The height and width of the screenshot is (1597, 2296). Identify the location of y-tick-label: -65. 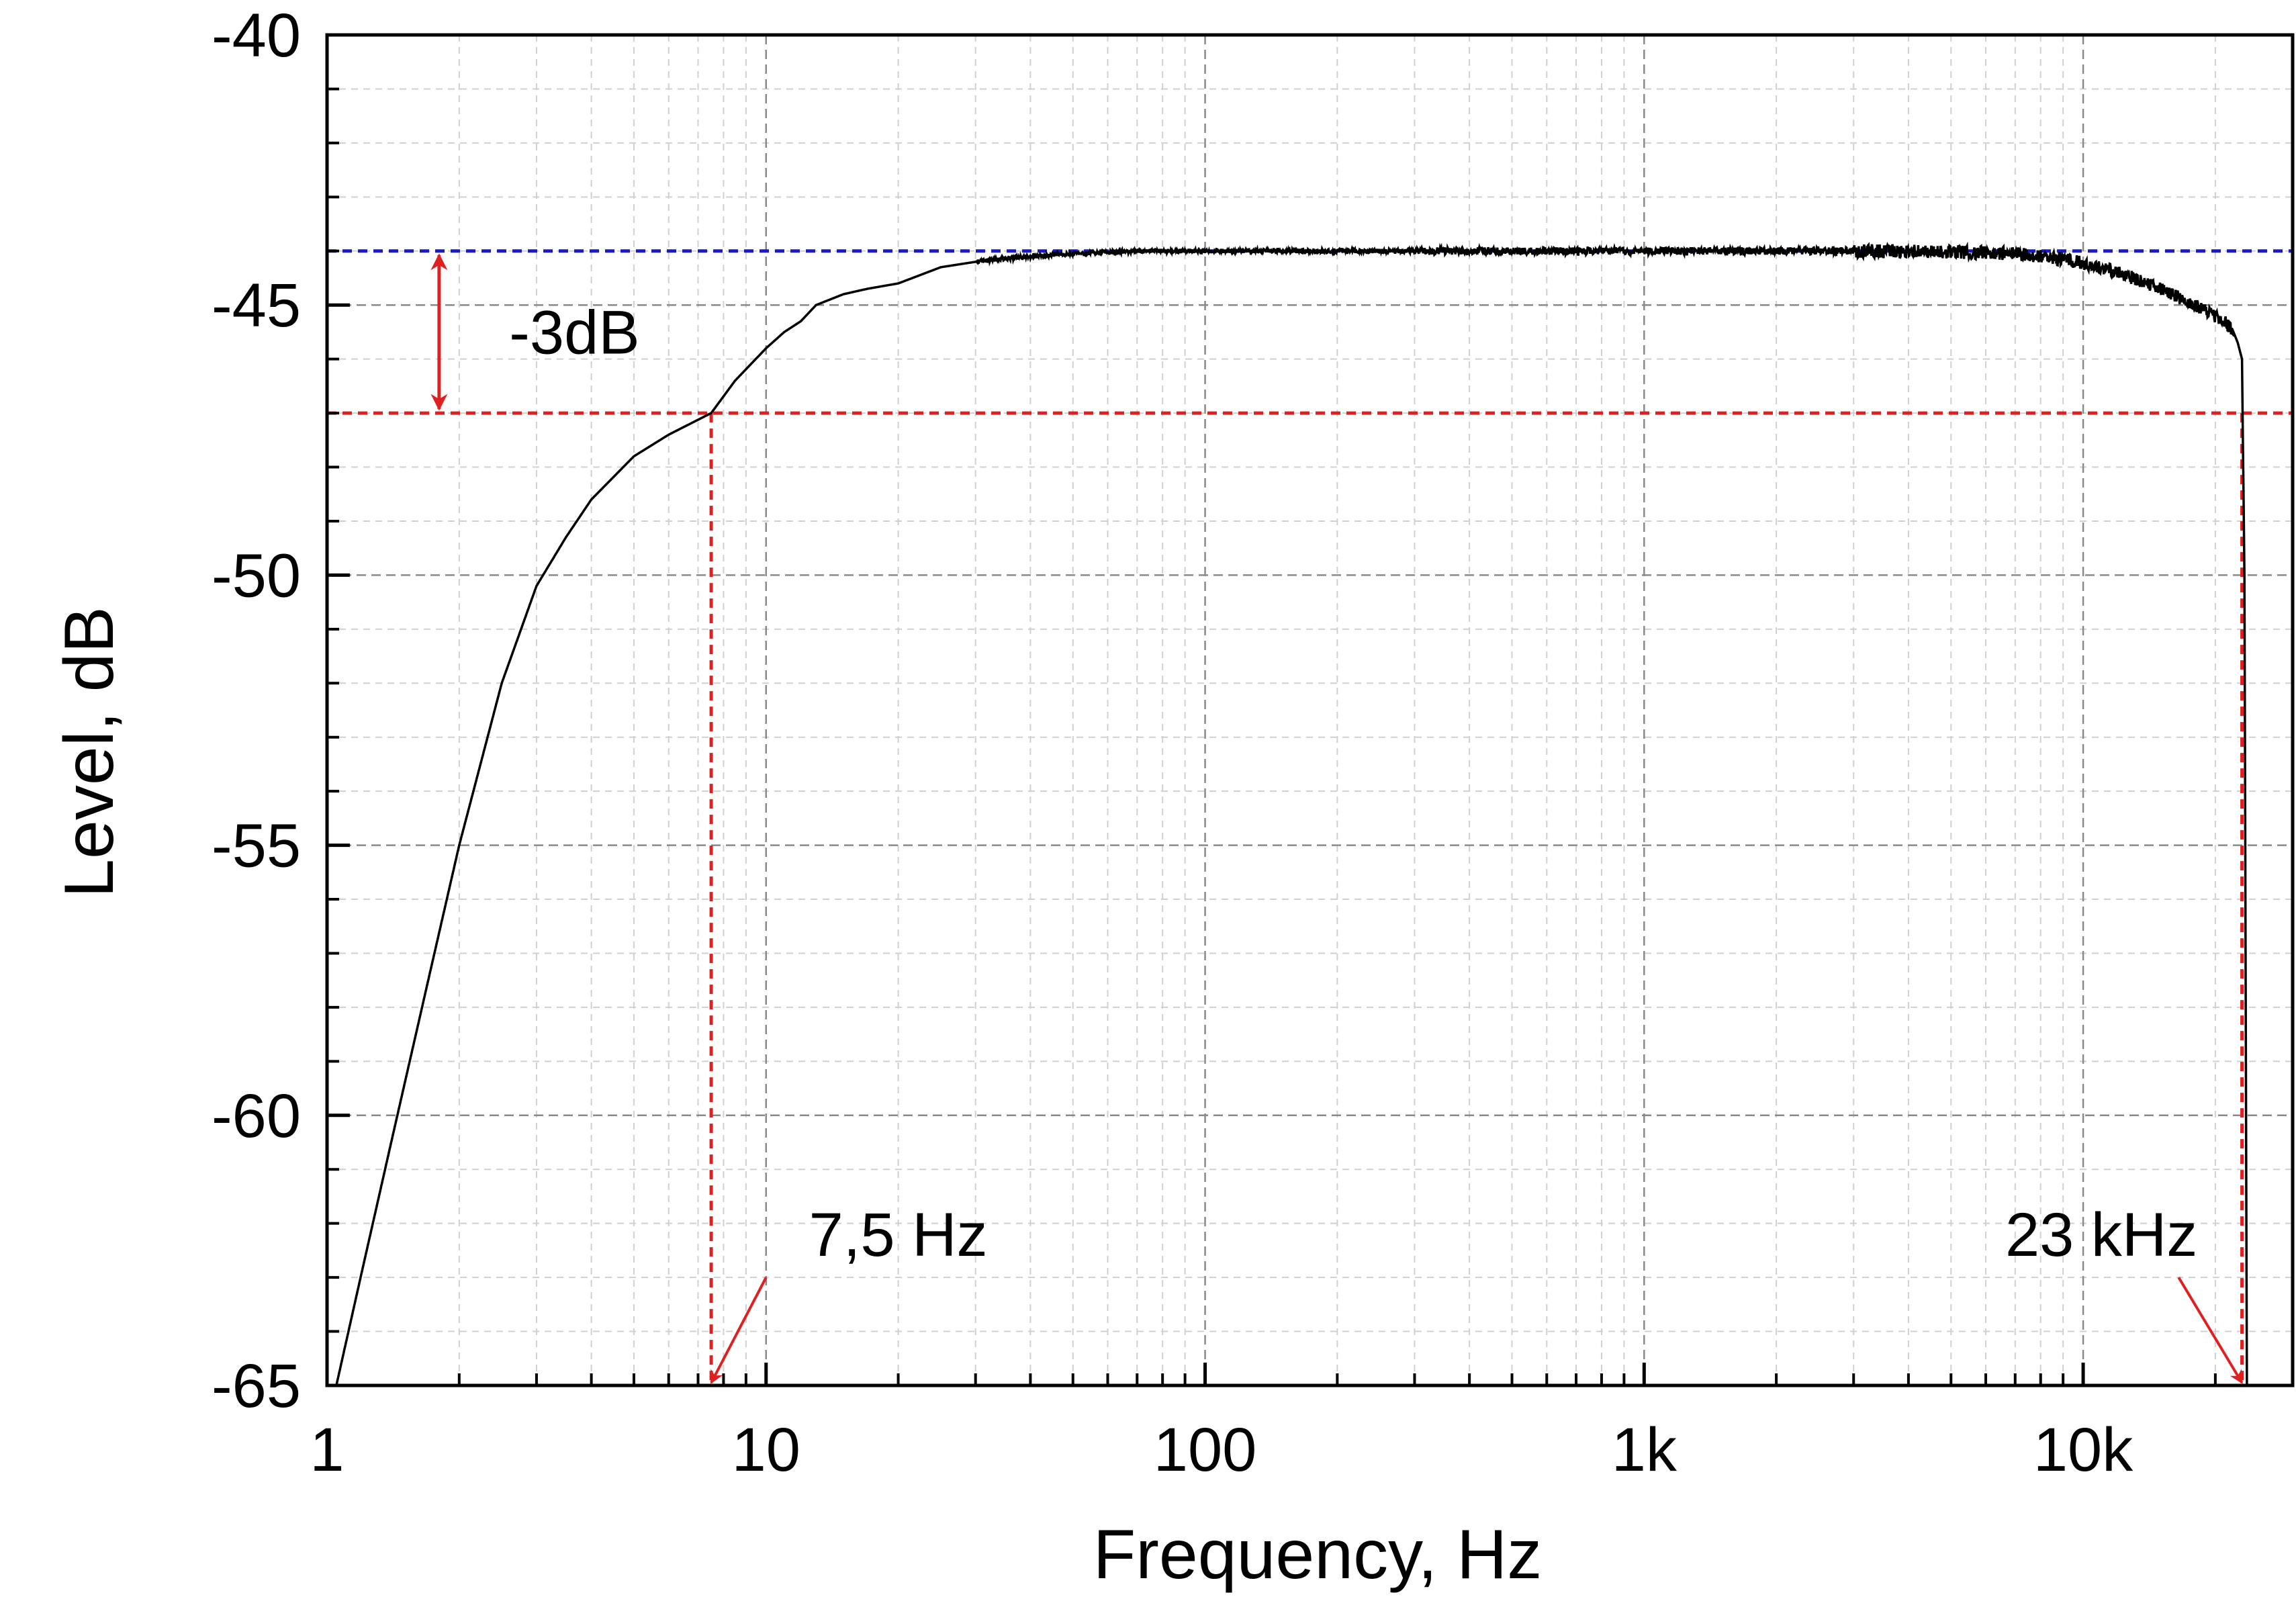
(256, 1386).